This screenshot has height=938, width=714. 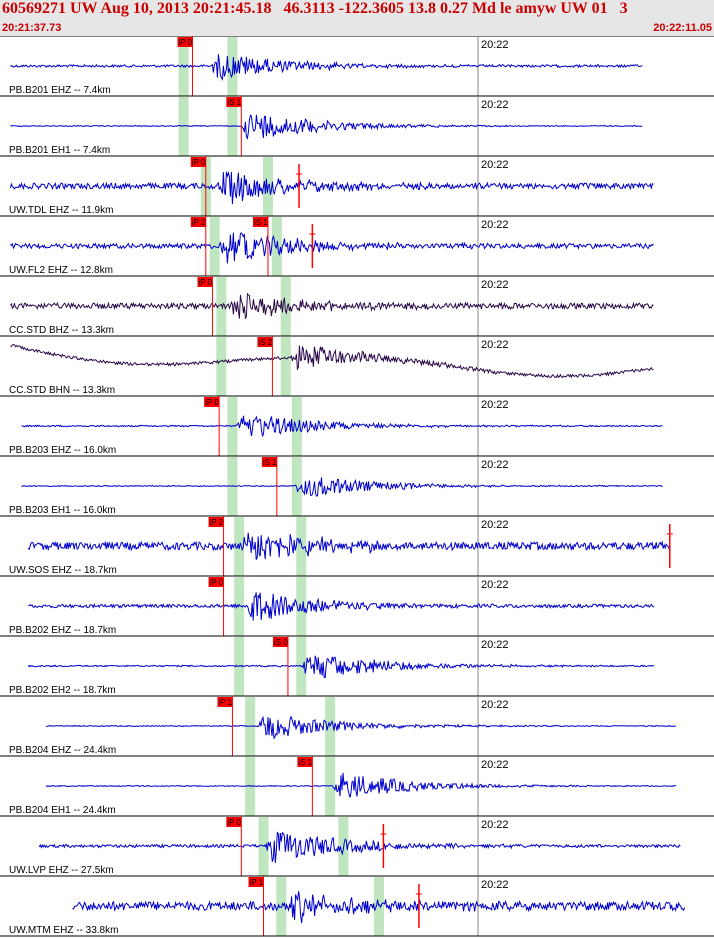 What do you see at coordinates (62, 810) in the screenshot?
I see `station-label: PB.B204 EH1 -- 24.4km` at bounding box center [62, 810].